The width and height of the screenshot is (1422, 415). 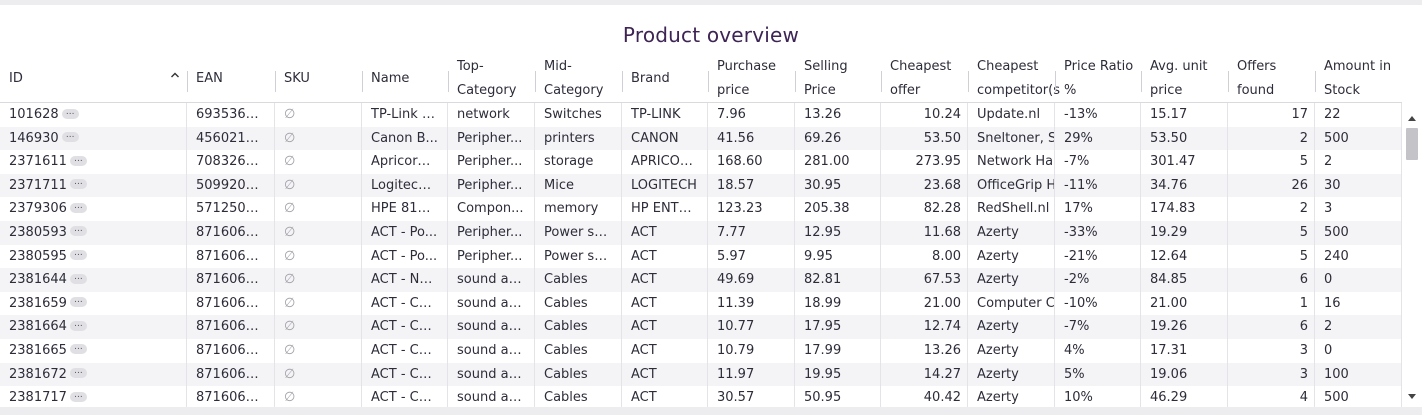 I want to click on scroll-up-icon, so click(x=1412, y=119).